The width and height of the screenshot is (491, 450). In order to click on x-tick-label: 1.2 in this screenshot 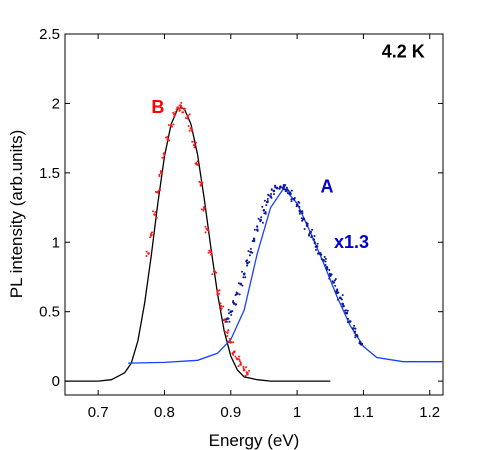, I will do `click(429, 412)`.